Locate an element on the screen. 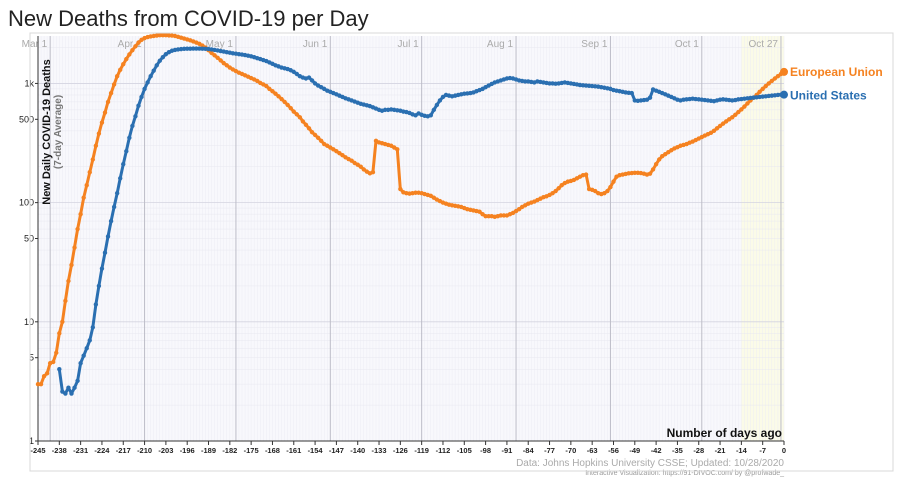  y-tick-labels: 1 5 10 50 100 500 1k is located at coordinates (29, 241).